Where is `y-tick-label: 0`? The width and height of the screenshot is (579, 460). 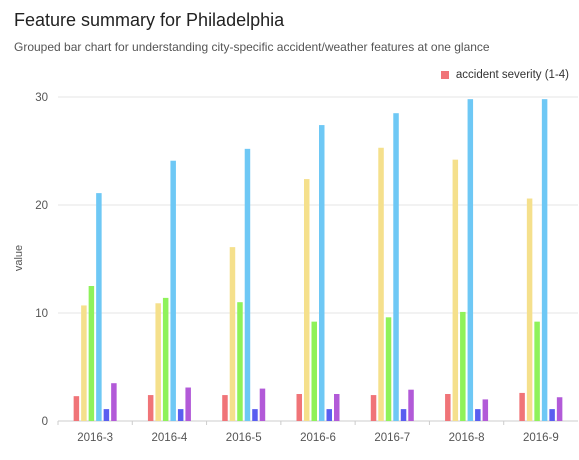 y-tick-label: 0 is located at coordinates (45, 422).